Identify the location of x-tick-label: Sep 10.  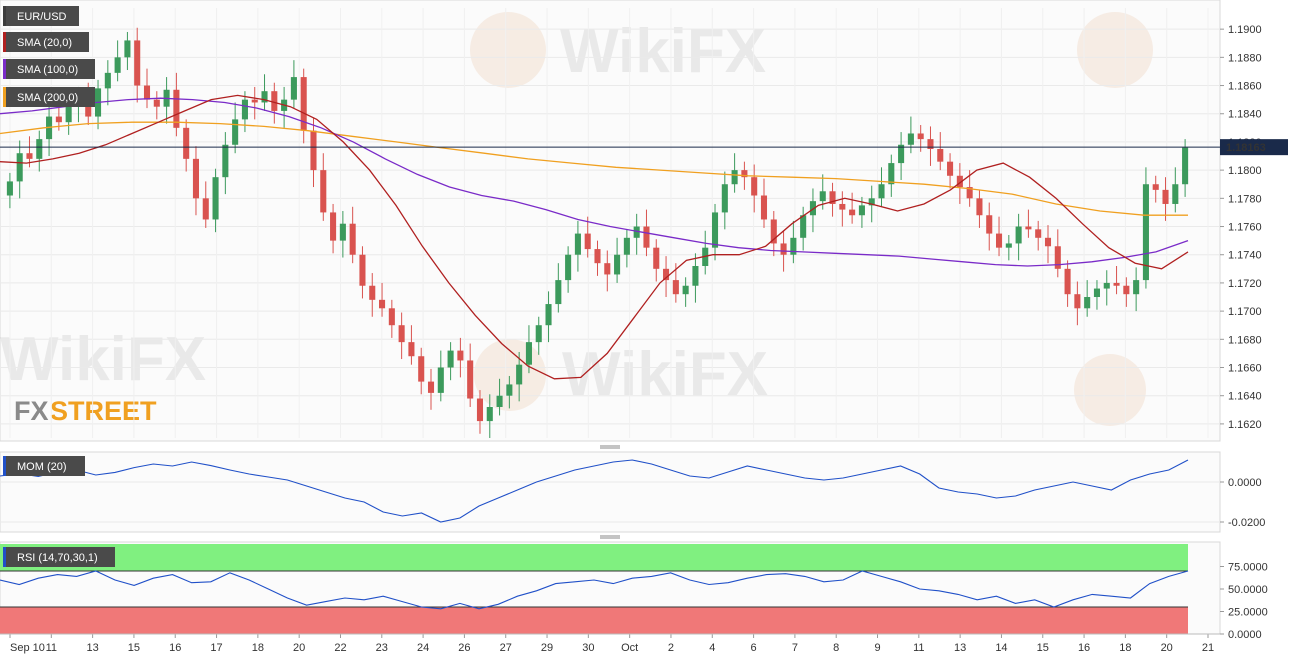
(27, 648).